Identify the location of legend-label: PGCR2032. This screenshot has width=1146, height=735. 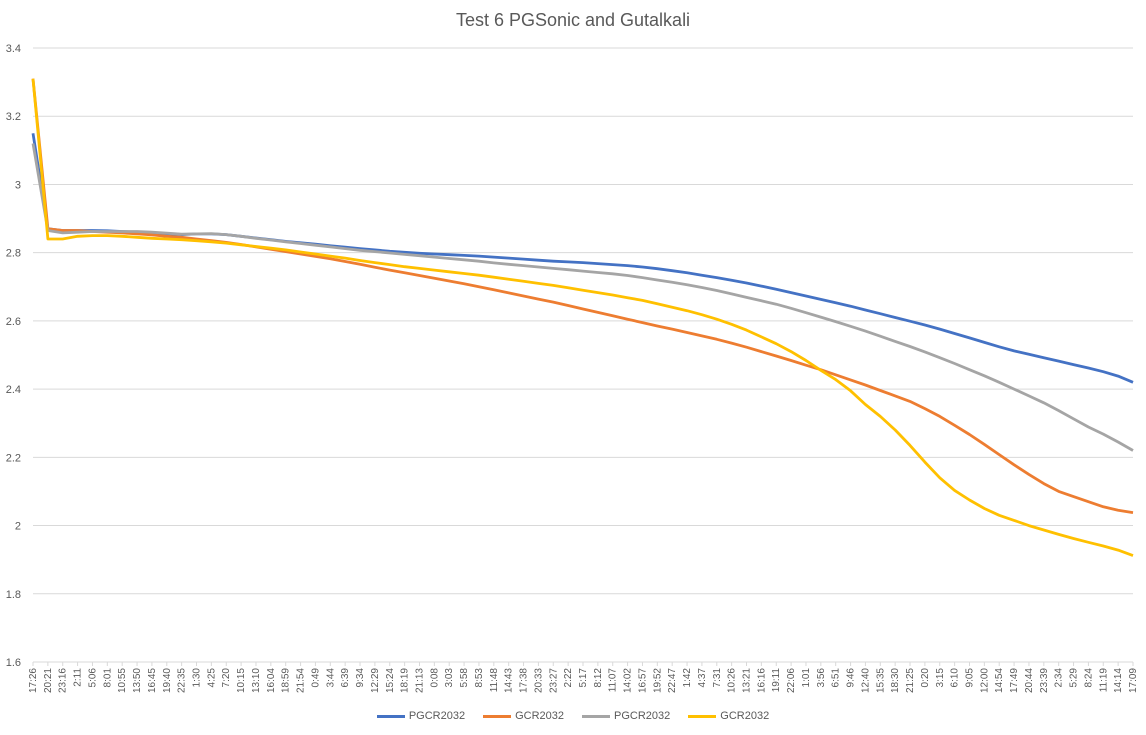
(642, 716).